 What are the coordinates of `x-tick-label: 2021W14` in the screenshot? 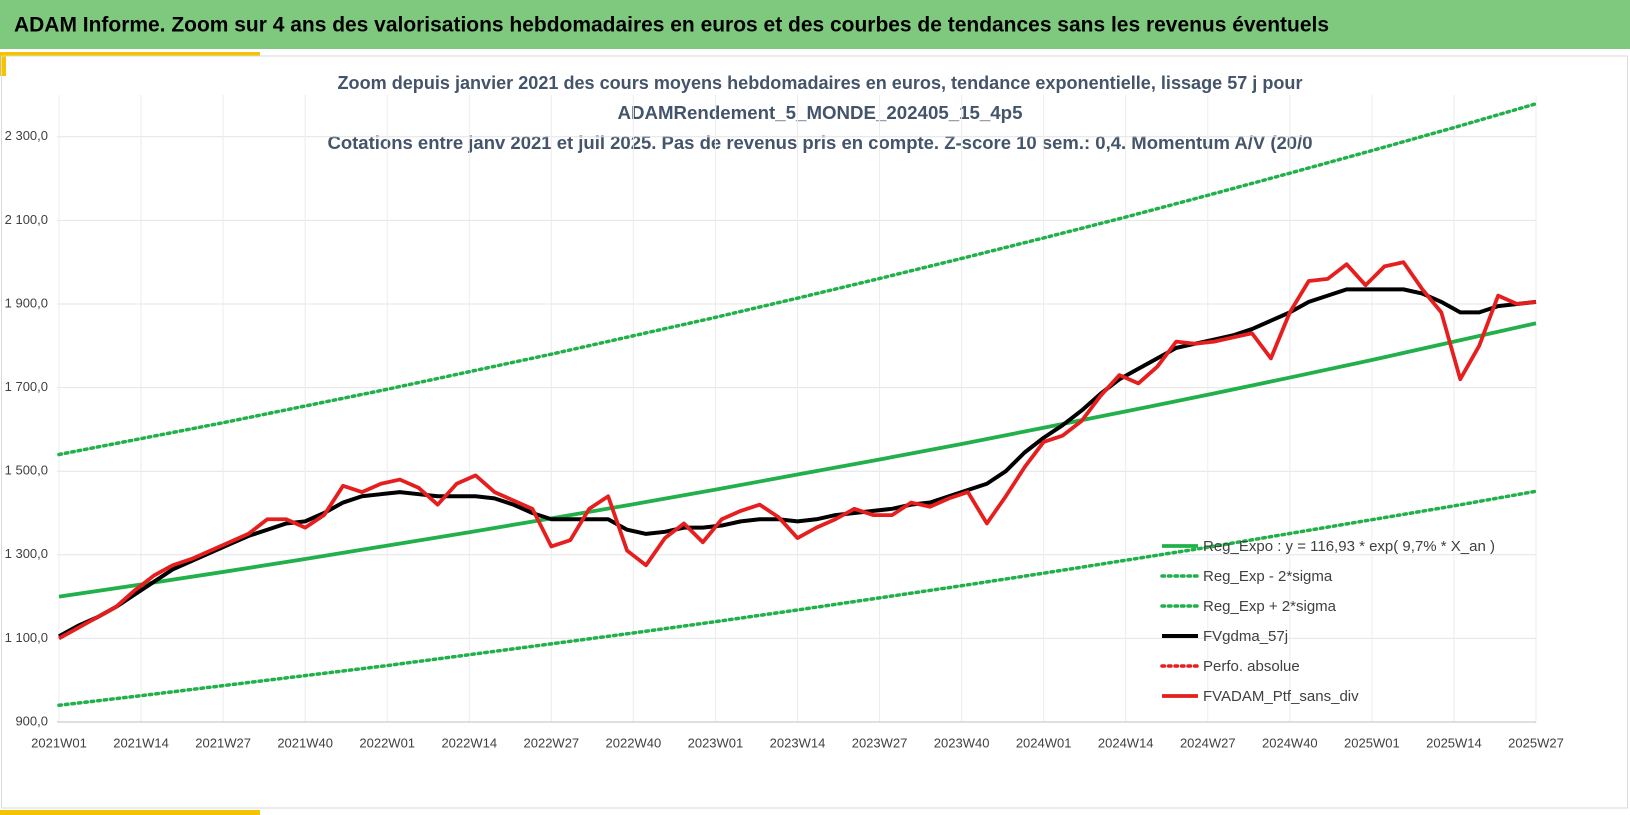 It's located at (141, 742).